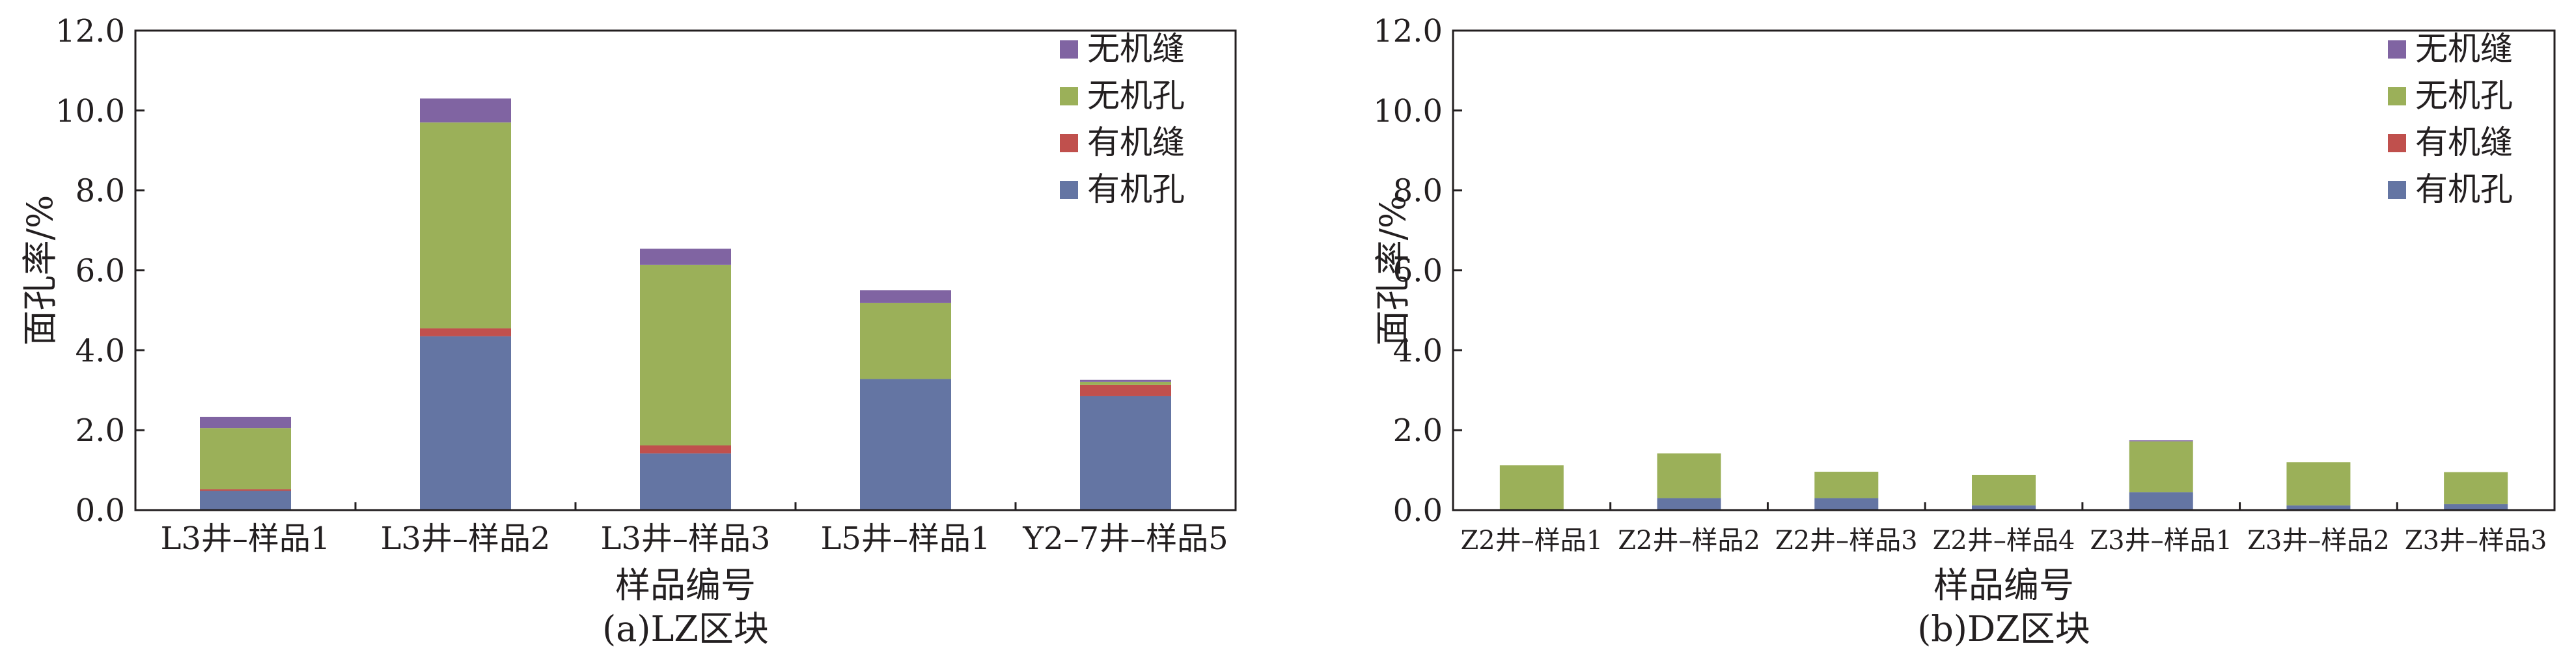 The height and width of the screenshot is (663, 2576). I want to click on panel-b-y-tick-label-2: 4.0, so click(1418, 350).